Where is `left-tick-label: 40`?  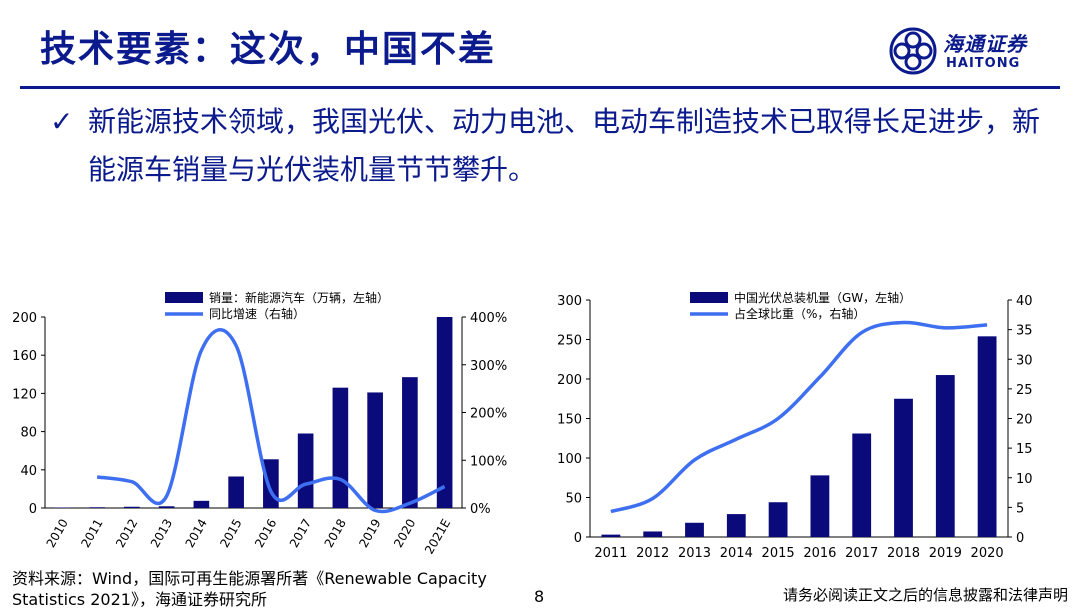 left-tick-label: 40 is located at coordinates (28, 471).